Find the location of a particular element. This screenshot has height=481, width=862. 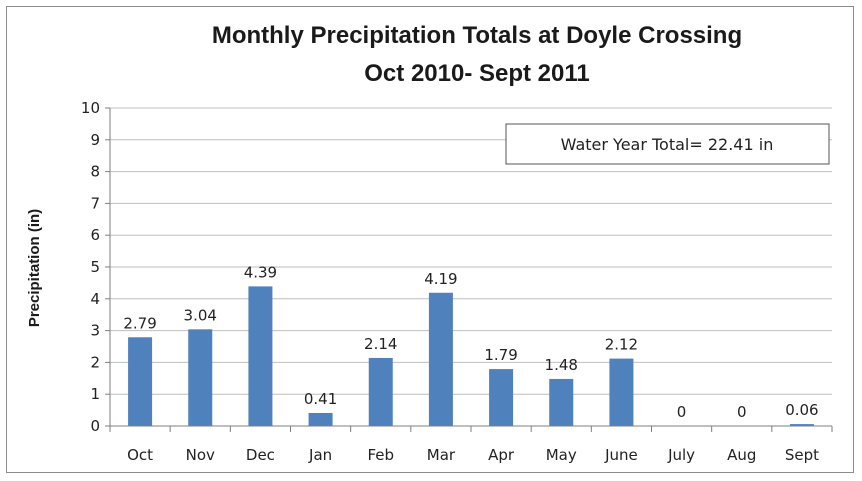

x-tick-label: Dec is located at coordinates (260, 455).